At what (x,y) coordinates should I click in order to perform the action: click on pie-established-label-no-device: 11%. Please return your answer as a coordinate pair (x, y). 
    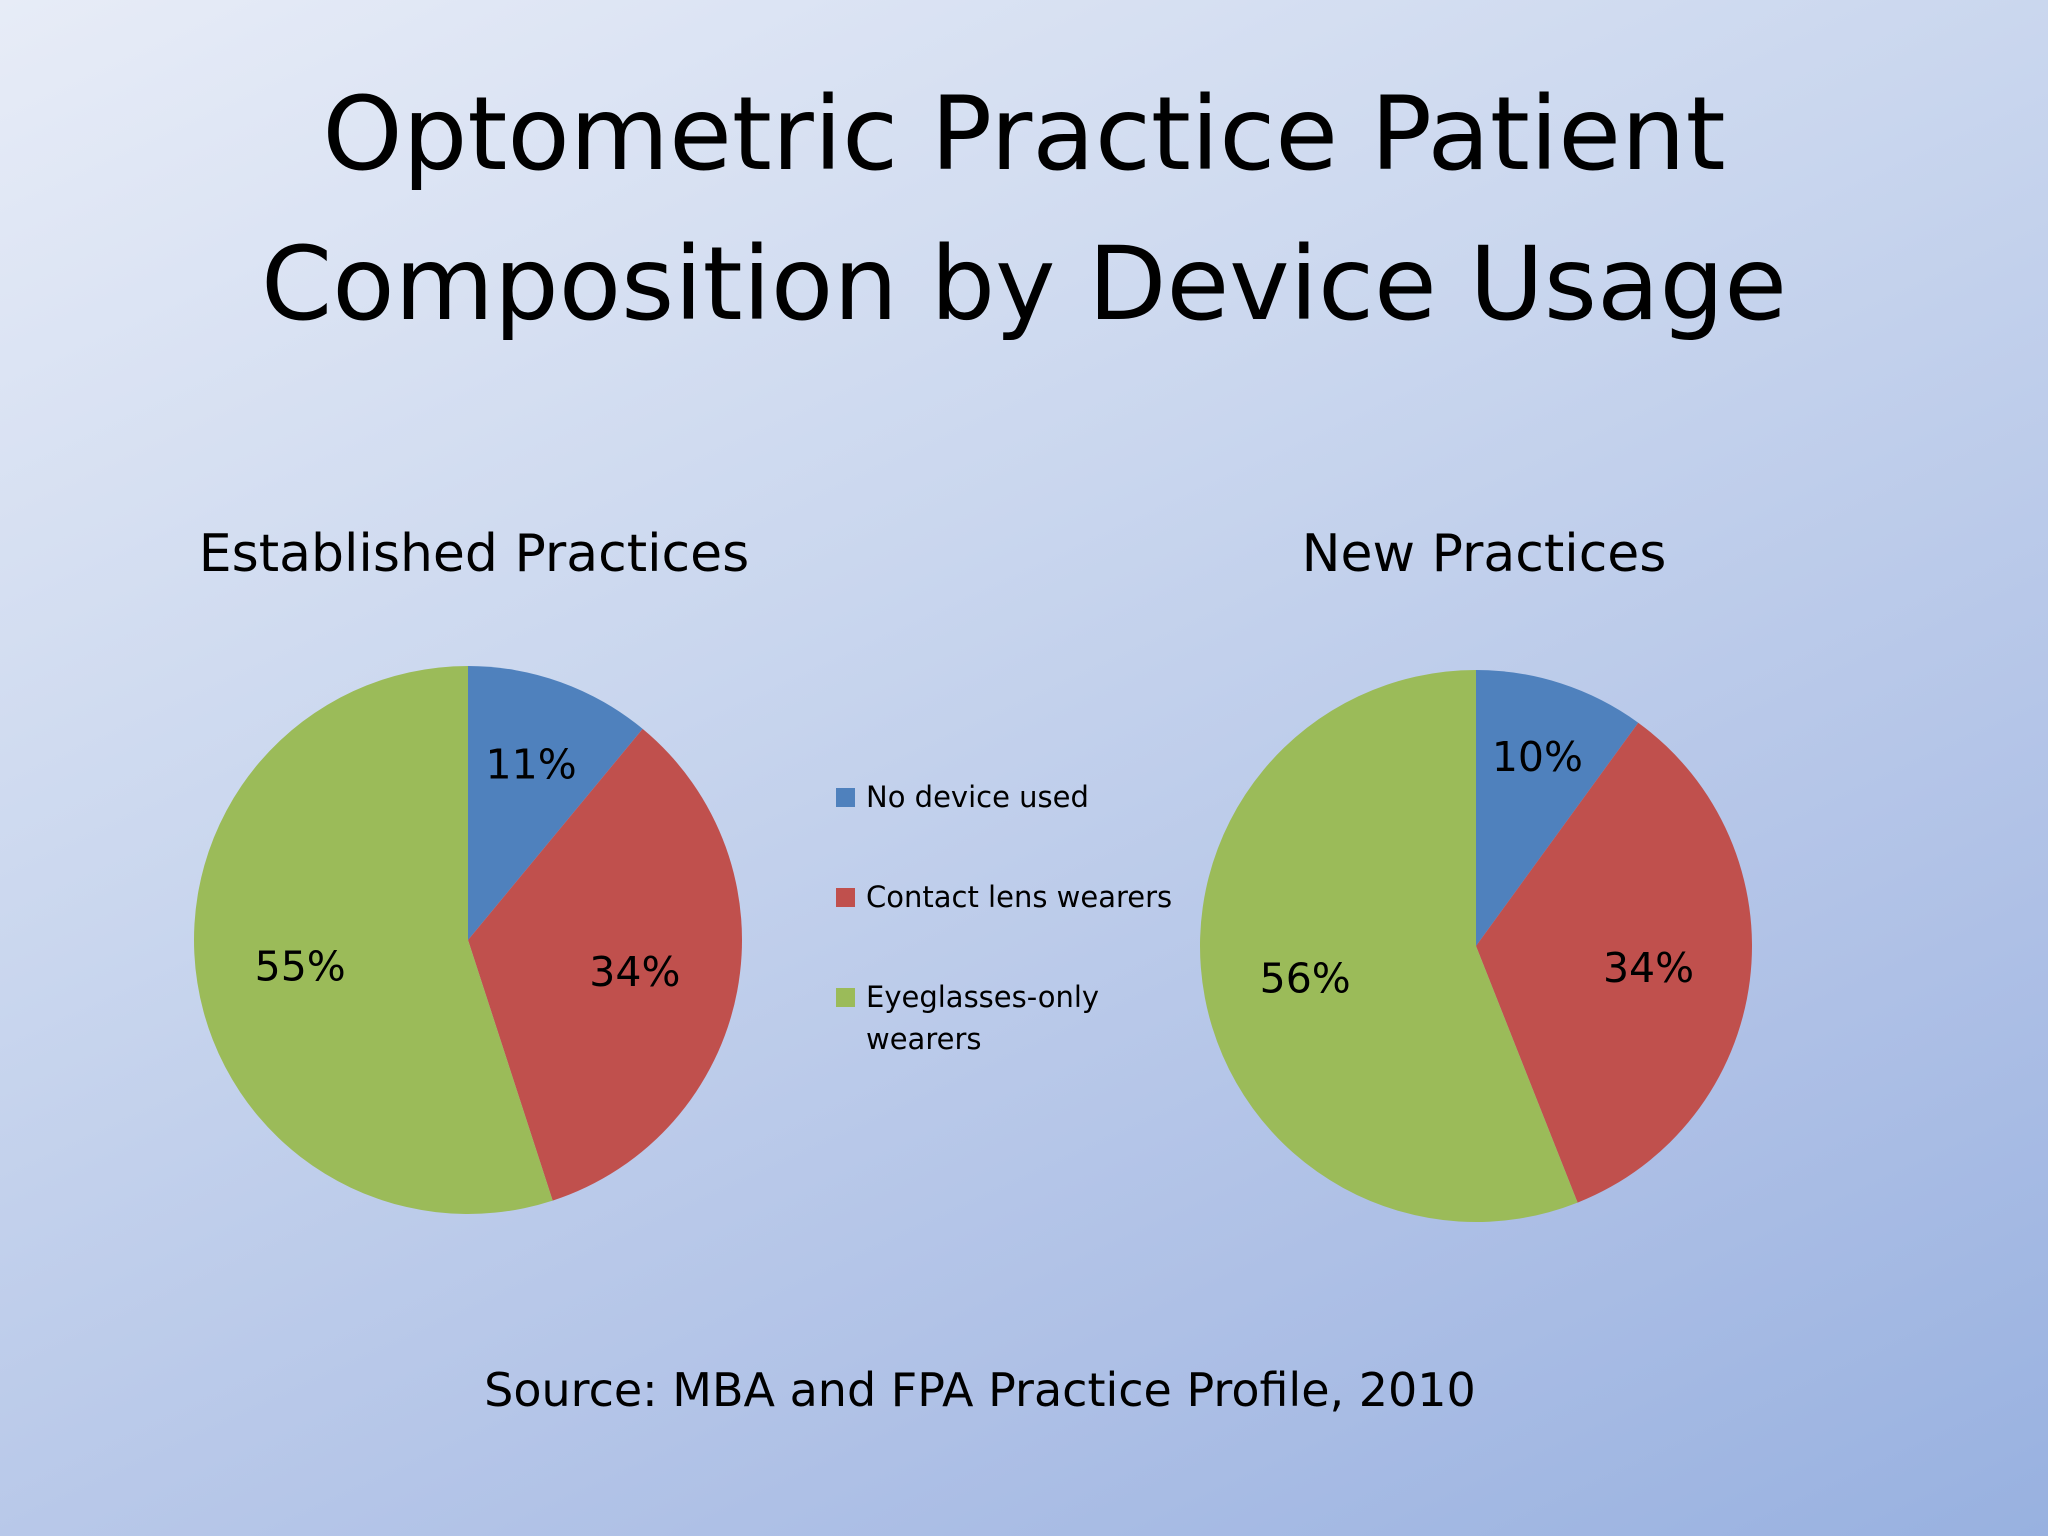
    Looking at the image, I should click on (531, 765).